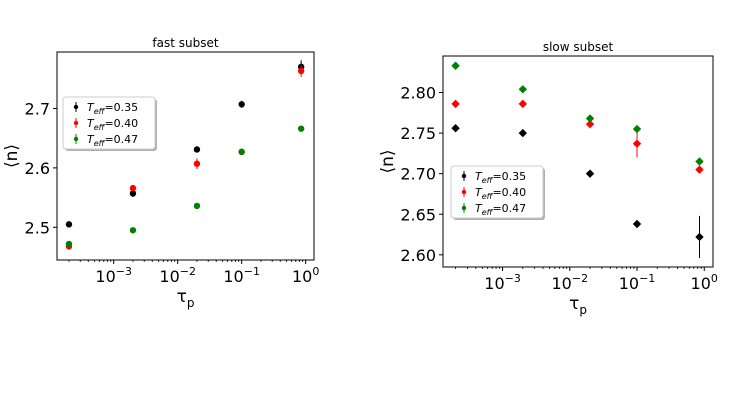  What do you see at coordinates (418, 133) in the screenshot?
I see `y-tick-label: 2.75` at bounding box center [418, 133].